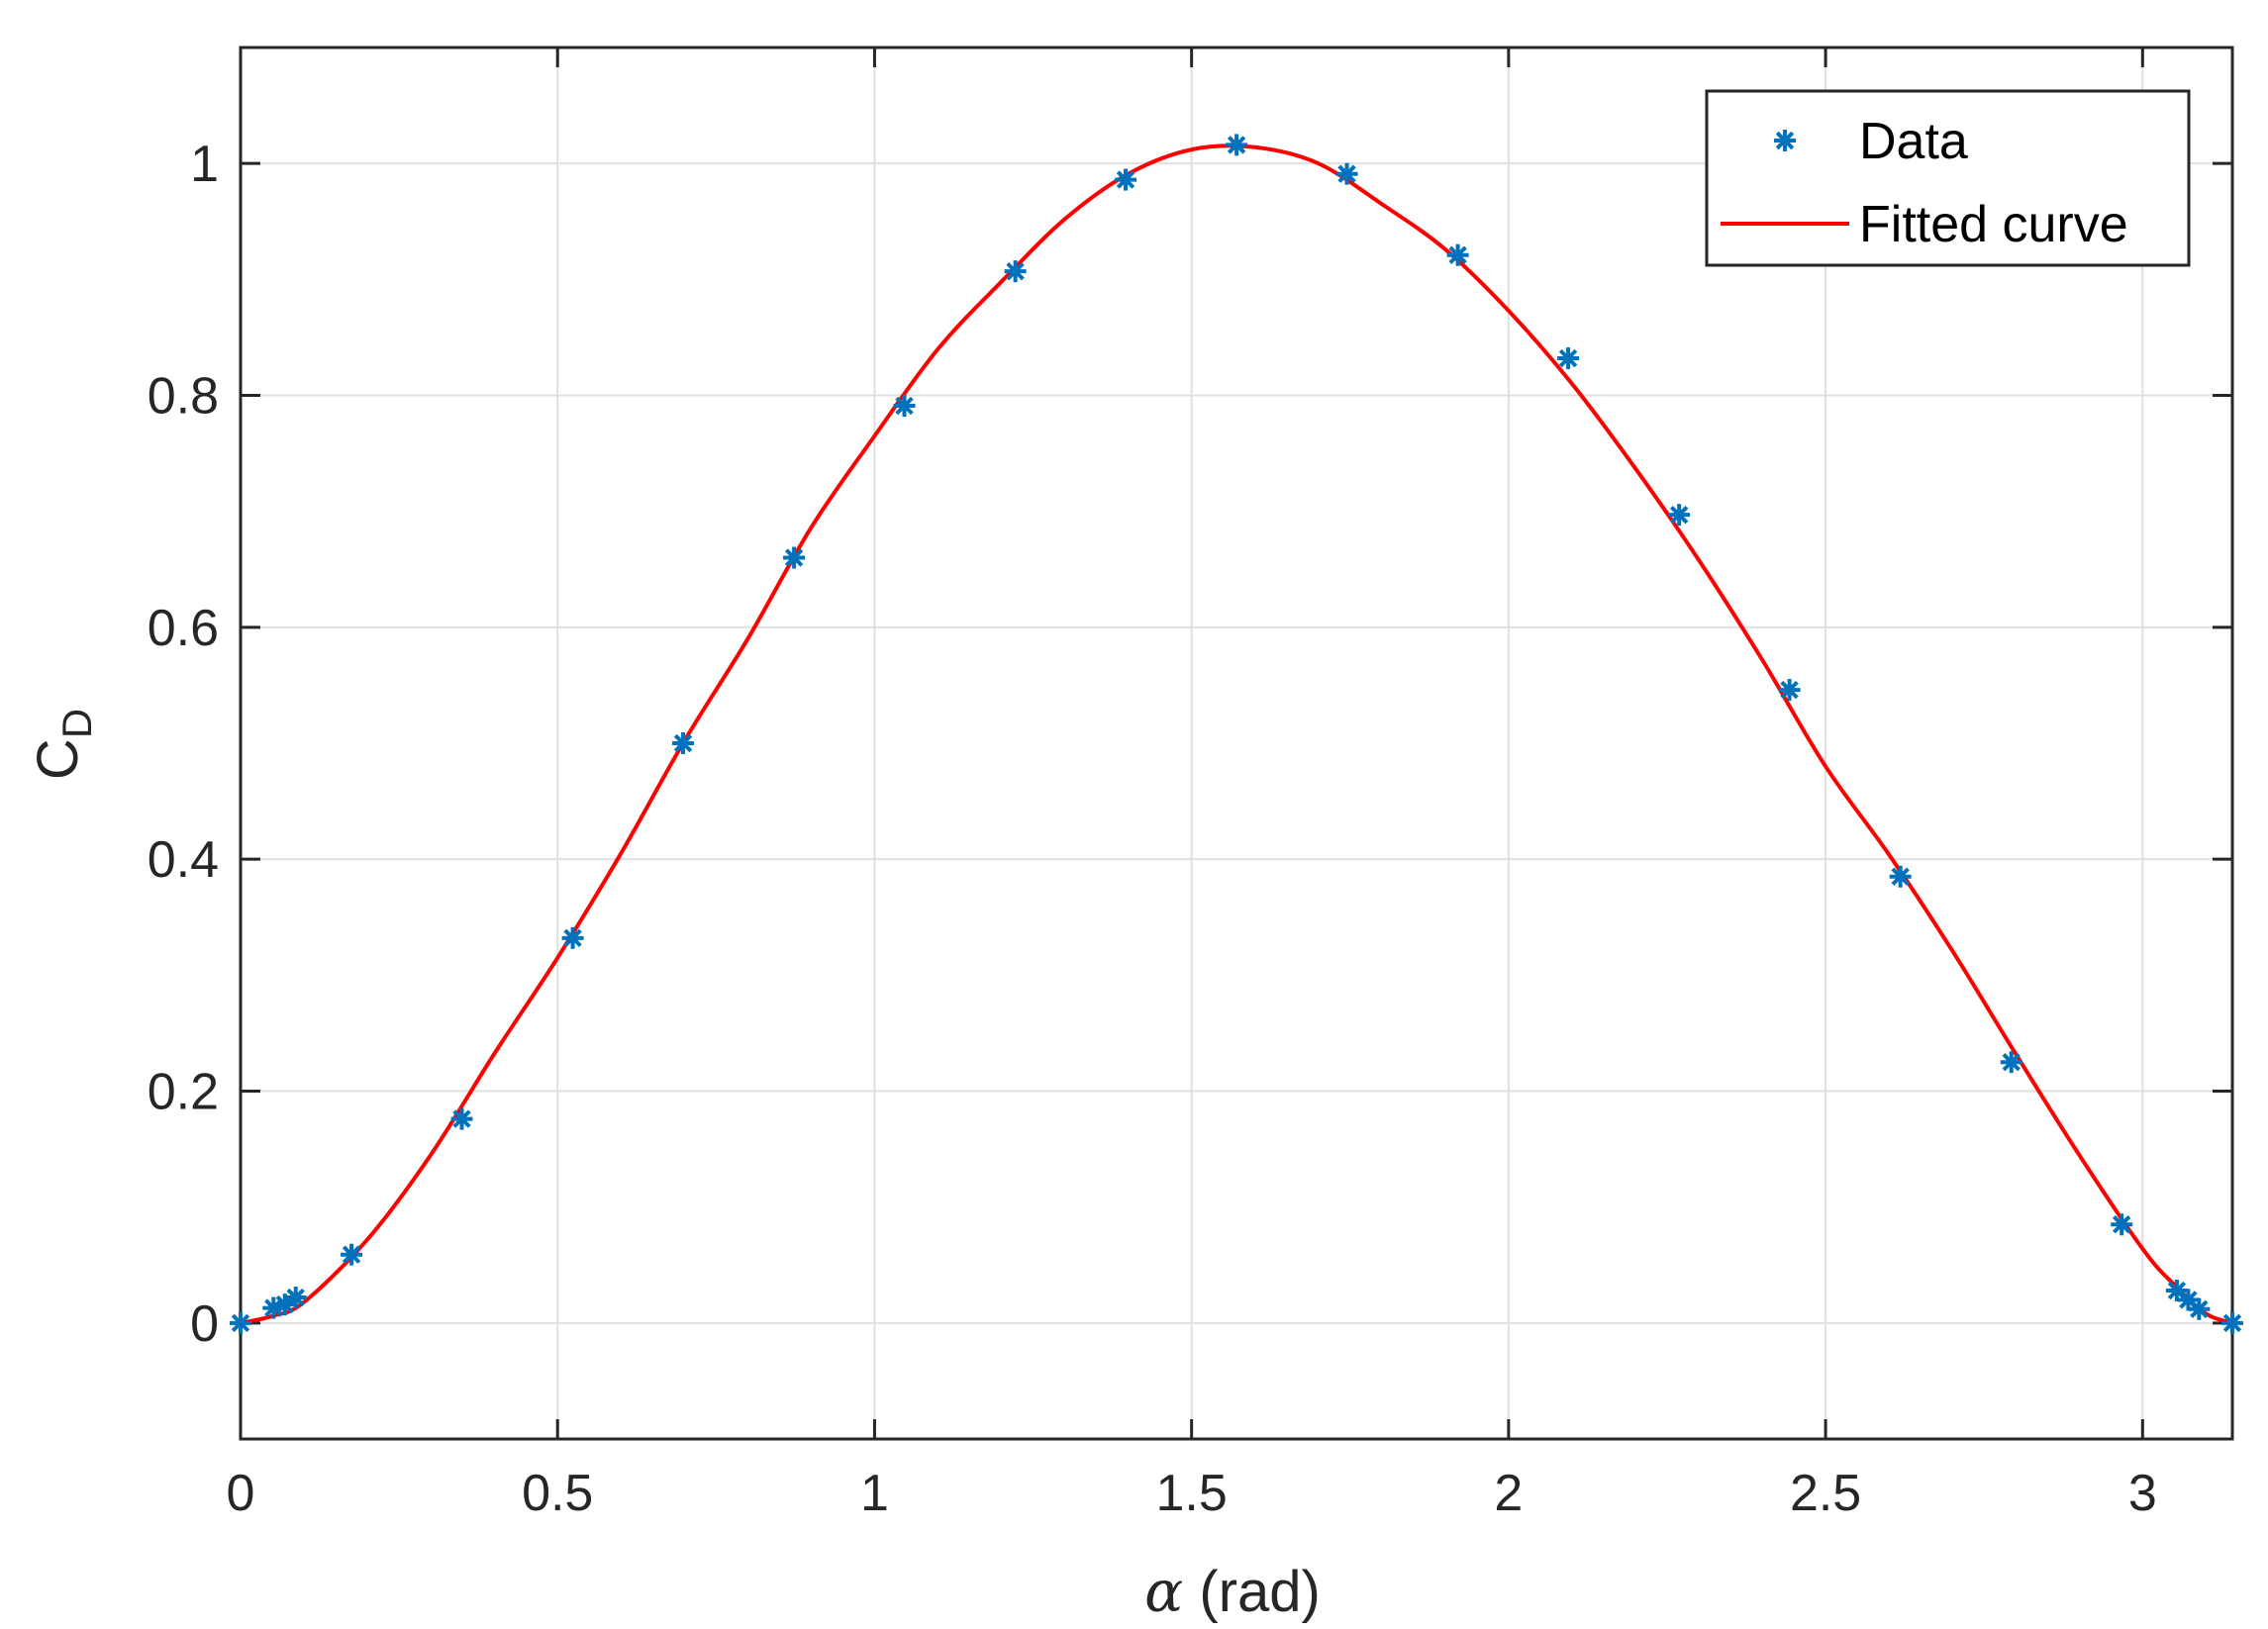 This screenshot has height=1629, width=2268. I want to click on x-tick-label: 2, so click(1508, 1494).